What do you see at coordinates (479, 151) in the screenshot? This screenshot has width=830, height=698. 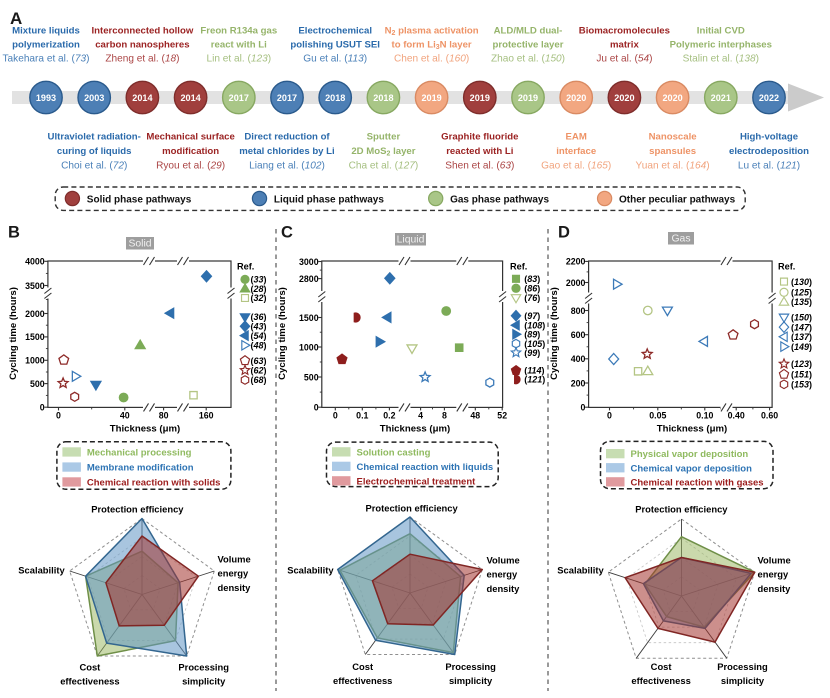 I see `svg-text: reacted with Li` at bounding box center [479, 151].